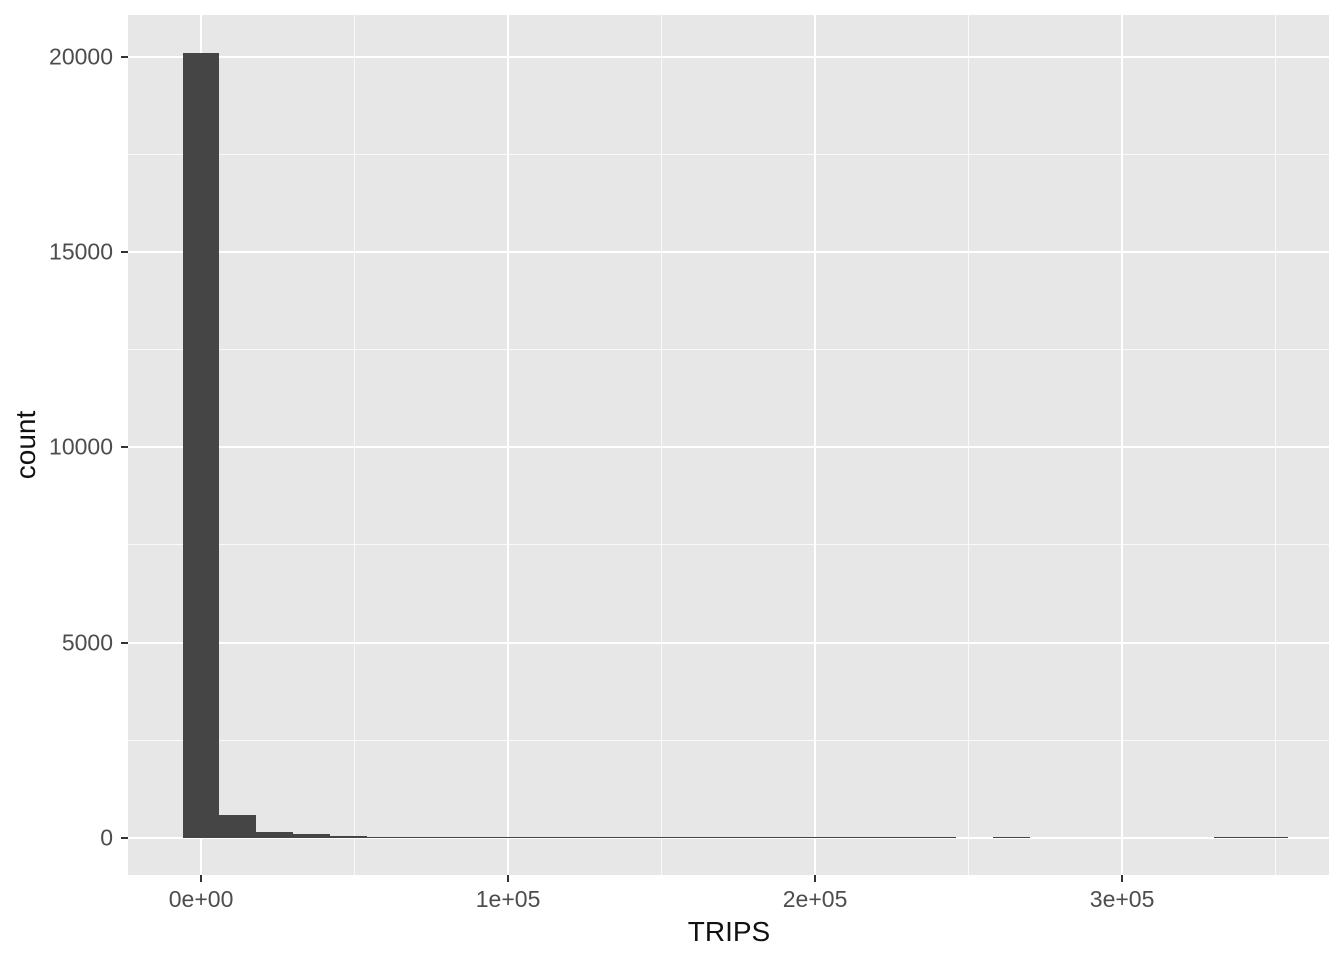  I want to click on y-tick-label: 10000, so click(81, 446).